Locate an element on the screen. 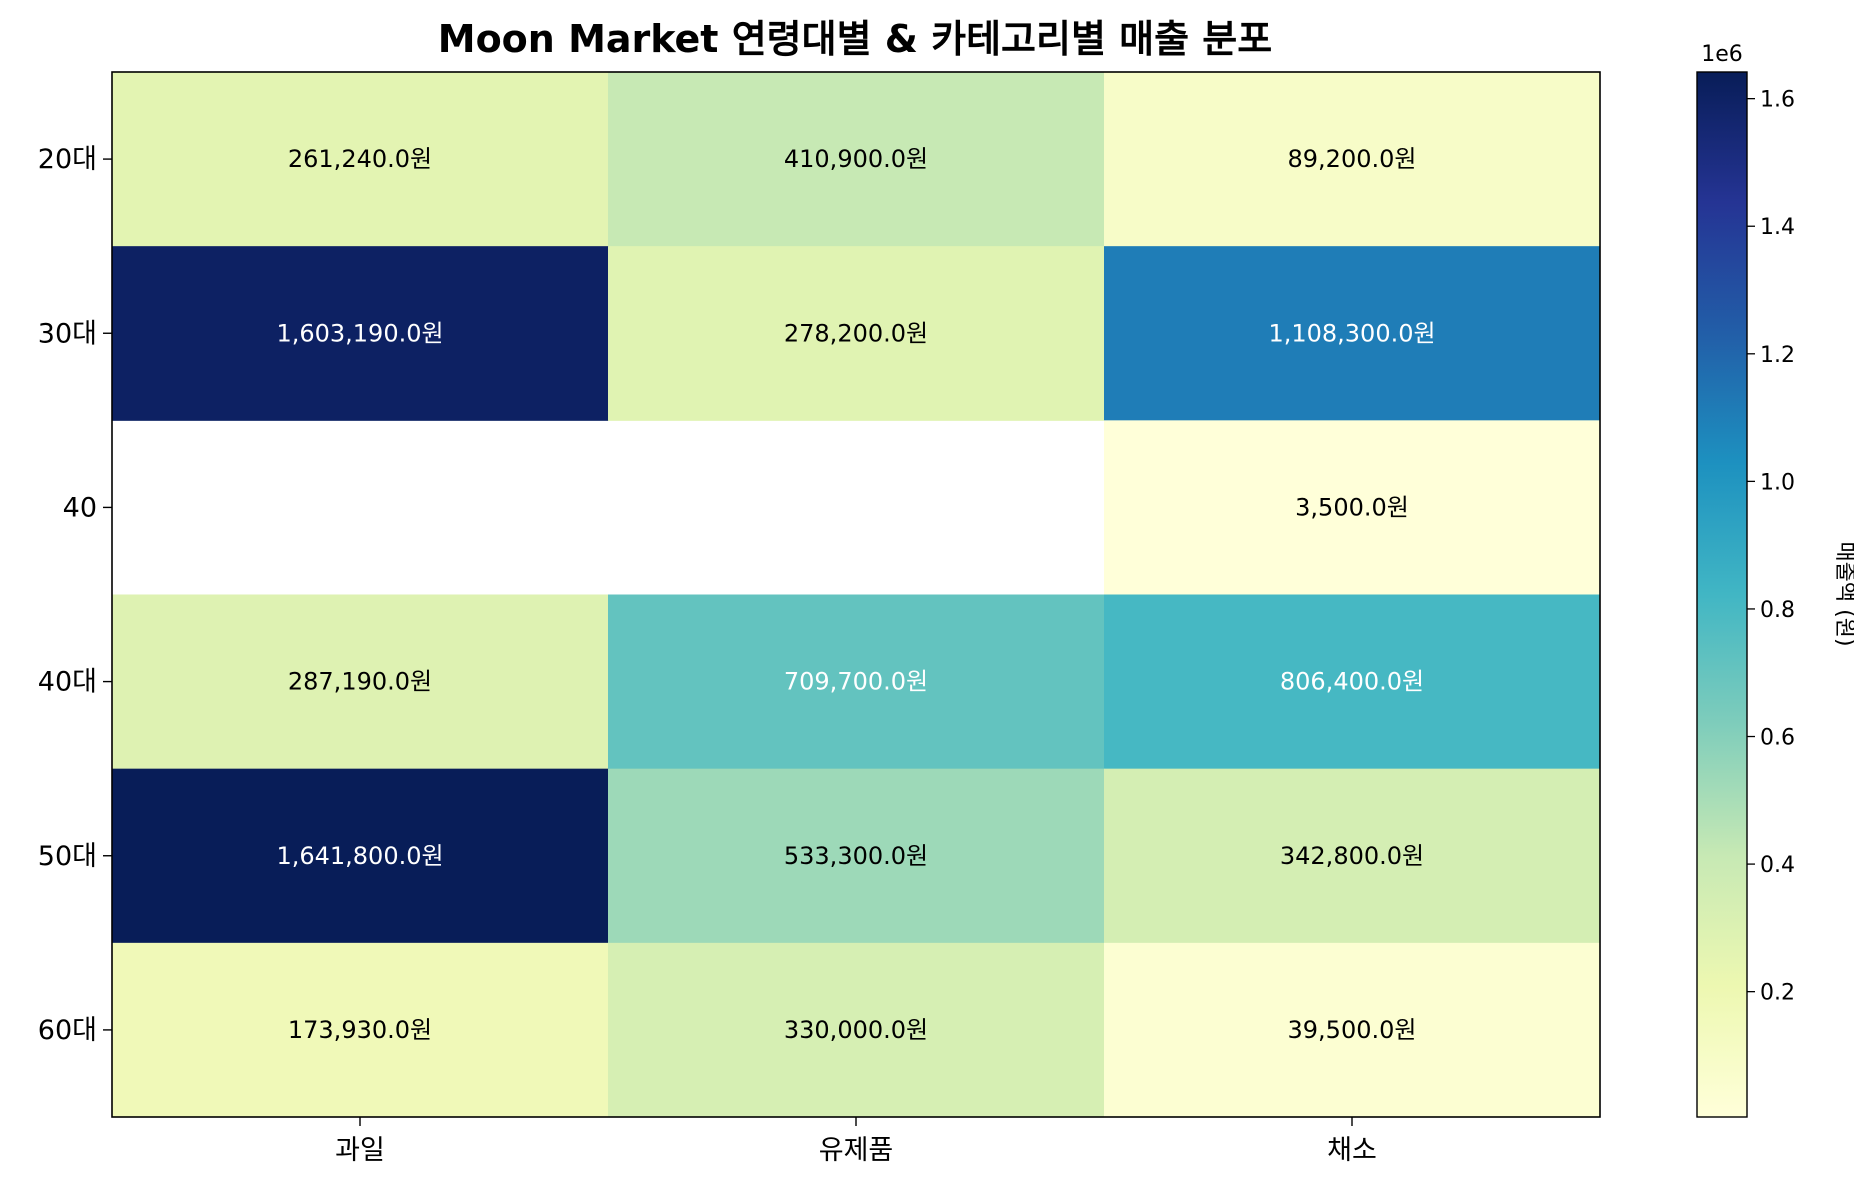 The width and height of the screenshot is (1854, 1184). x-tick-label: 채소 is located at coordinates (1352, 1150).